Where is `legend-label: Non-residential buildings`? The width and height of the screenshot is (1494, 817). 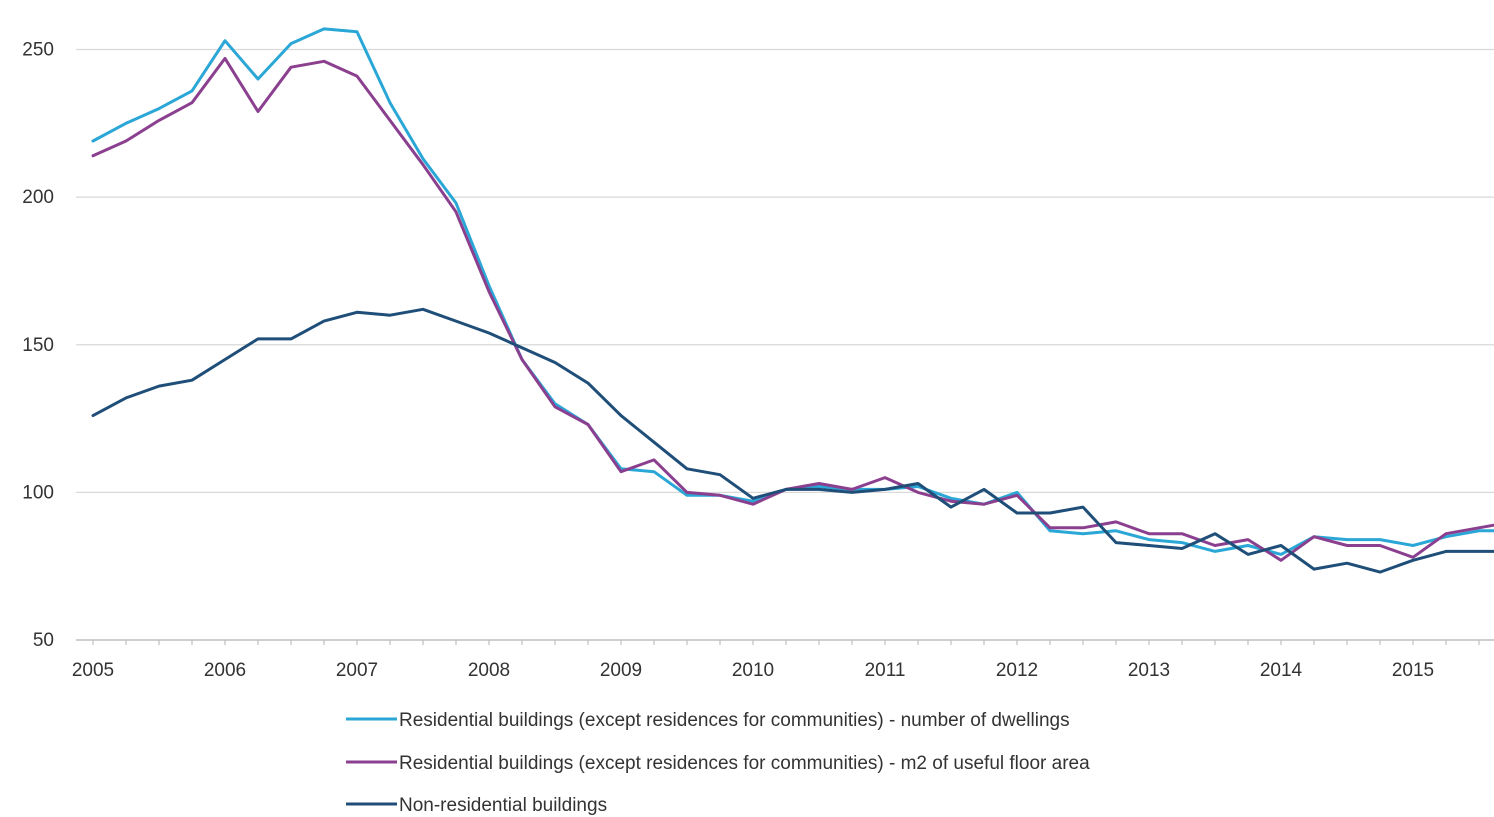
legend-label: Non-residential buildings is located at coordinates (503, 805).